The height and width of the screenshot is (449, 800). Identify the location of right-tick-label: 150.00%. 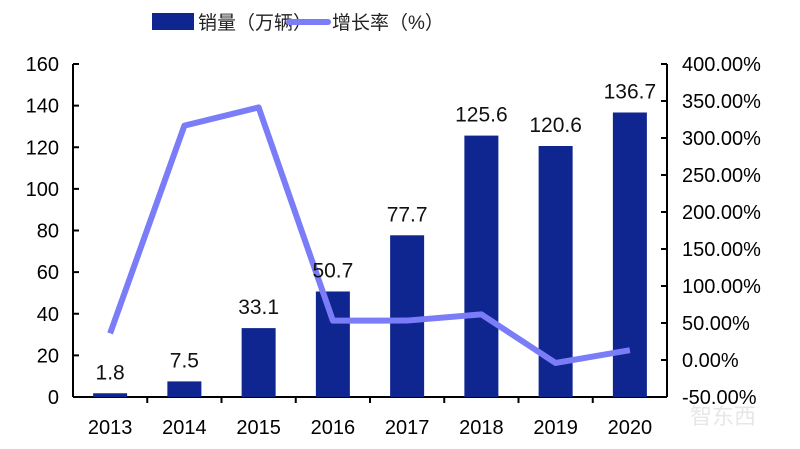
(721, 250).